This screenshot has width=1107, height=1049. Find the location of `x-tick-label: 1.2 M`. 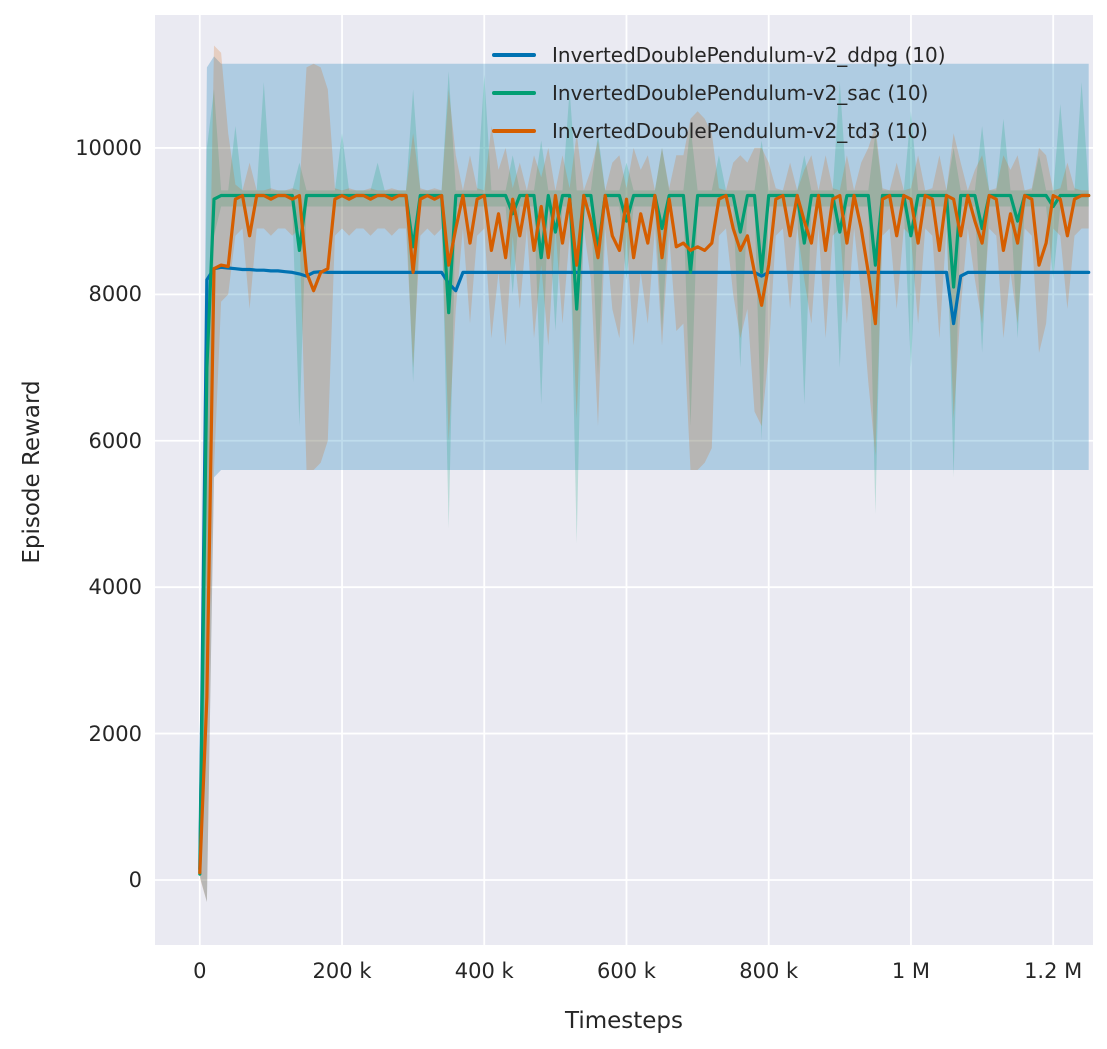

x-tick-label: 1.2 M is located at coordinates (1053, 971).